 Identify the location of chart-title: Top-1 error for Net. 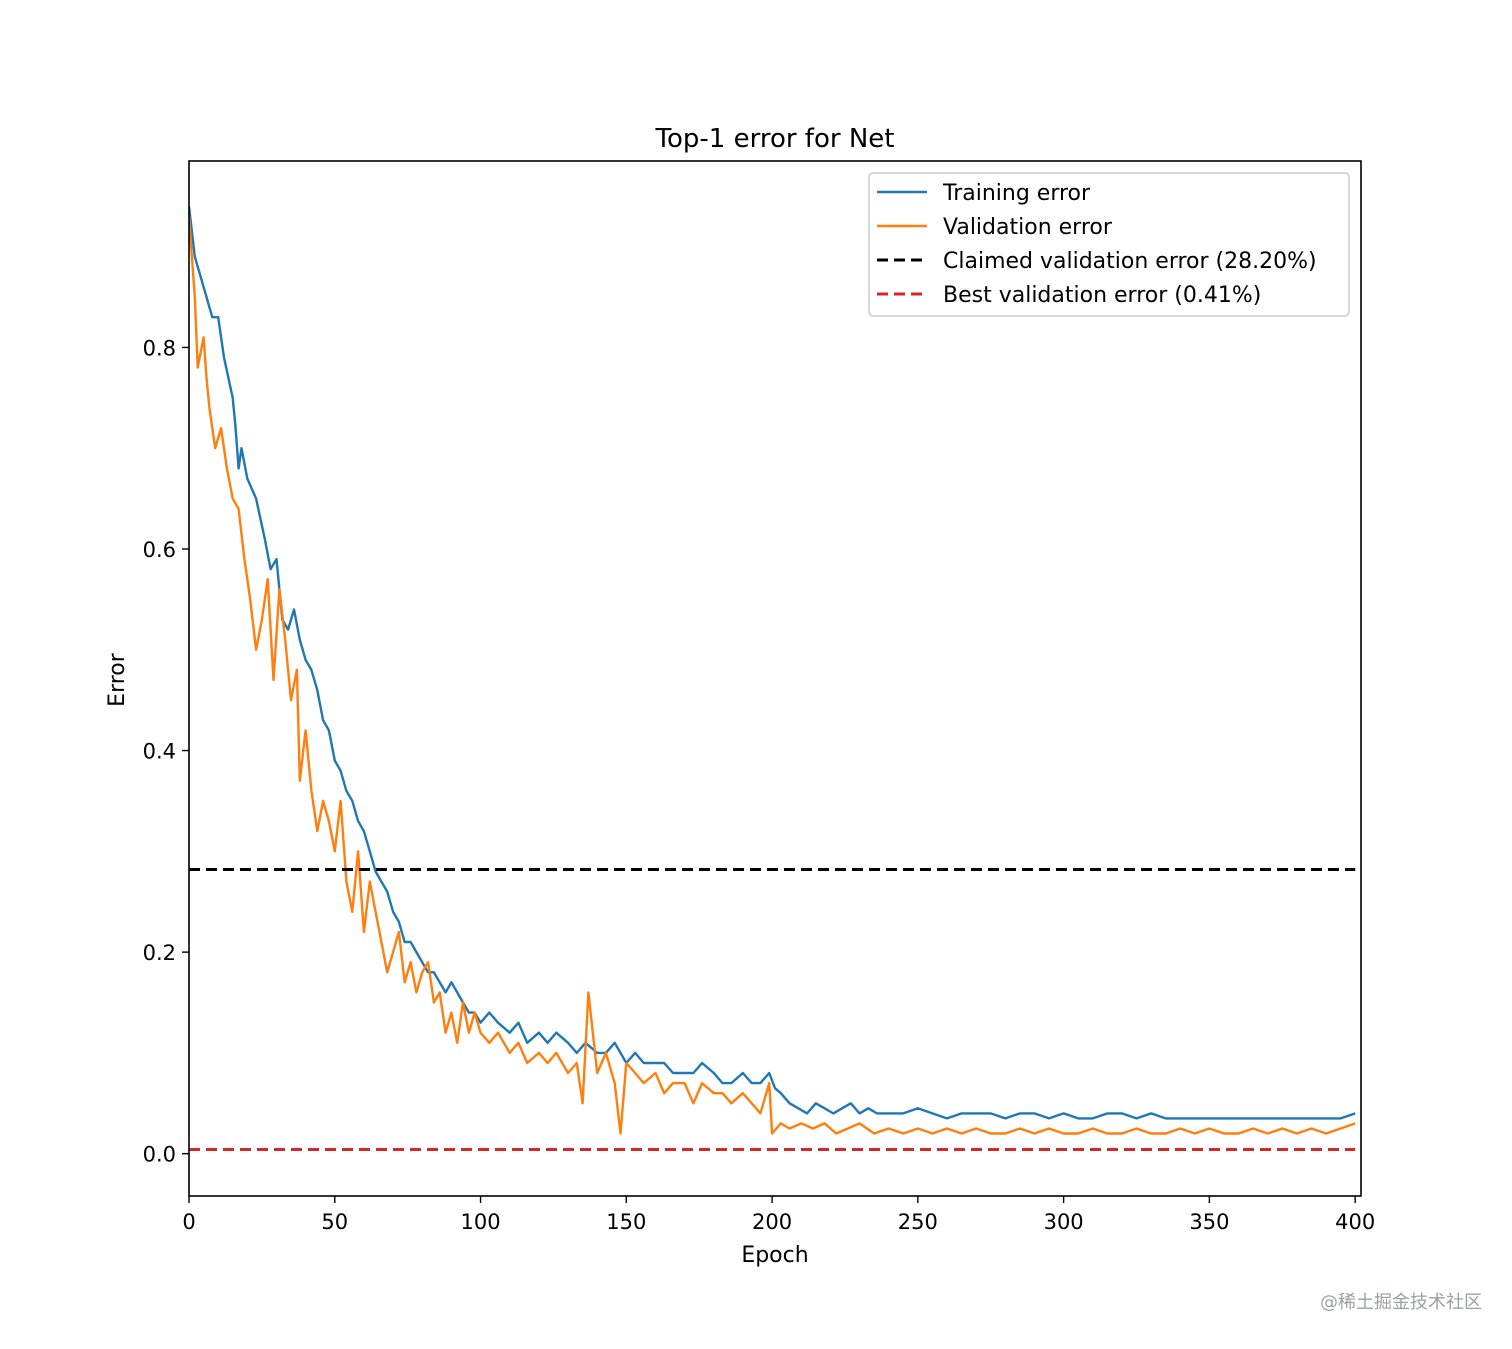
(775, 139).